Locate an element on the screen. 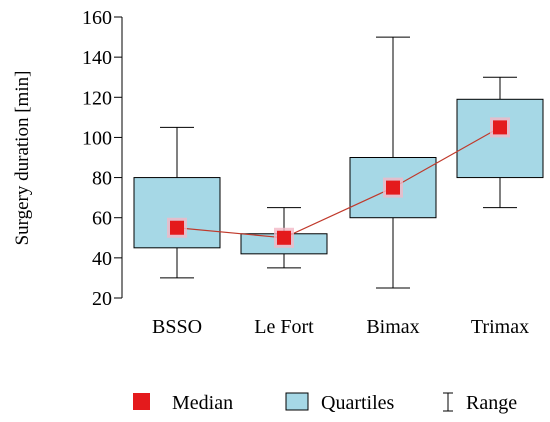 Image resolution: width=550 pixels, height=422 pixels. y-axis-title: Surgery duration [min] is located at coordinates (22, 158).